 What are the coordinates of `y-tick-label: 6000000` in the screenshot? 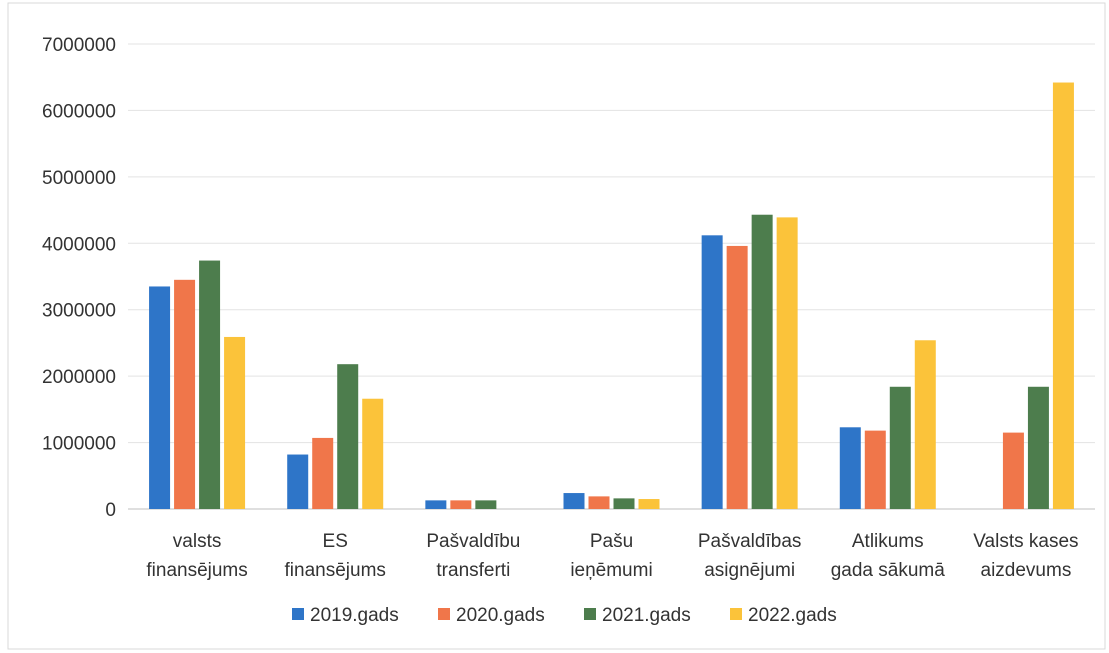 It's located at (79, 111).